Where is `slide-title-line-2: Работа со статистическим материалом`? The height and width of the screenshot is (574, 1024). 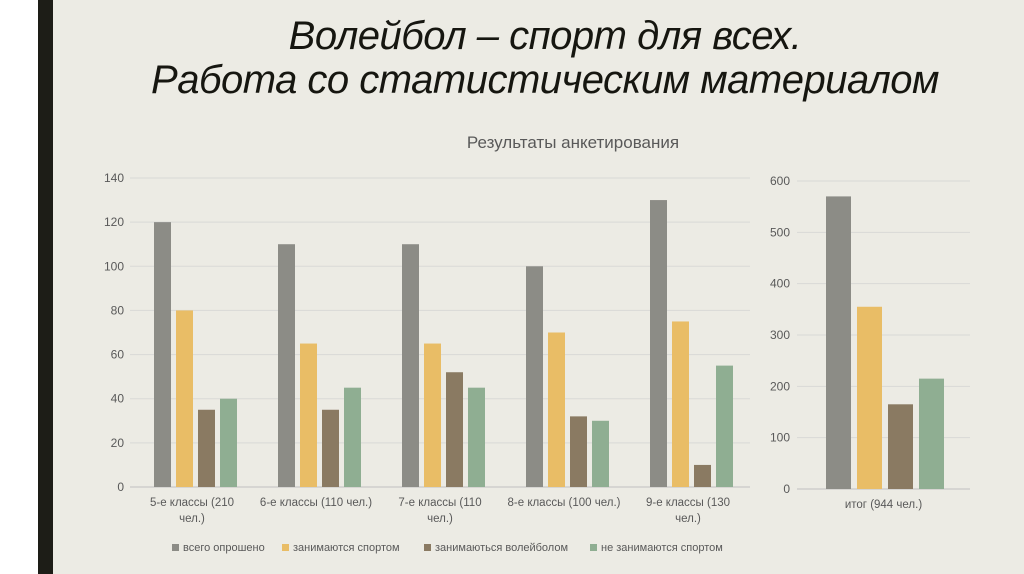
slide-title-line-2: Работа со статистическим материалом is located at coordinates (545, 80).